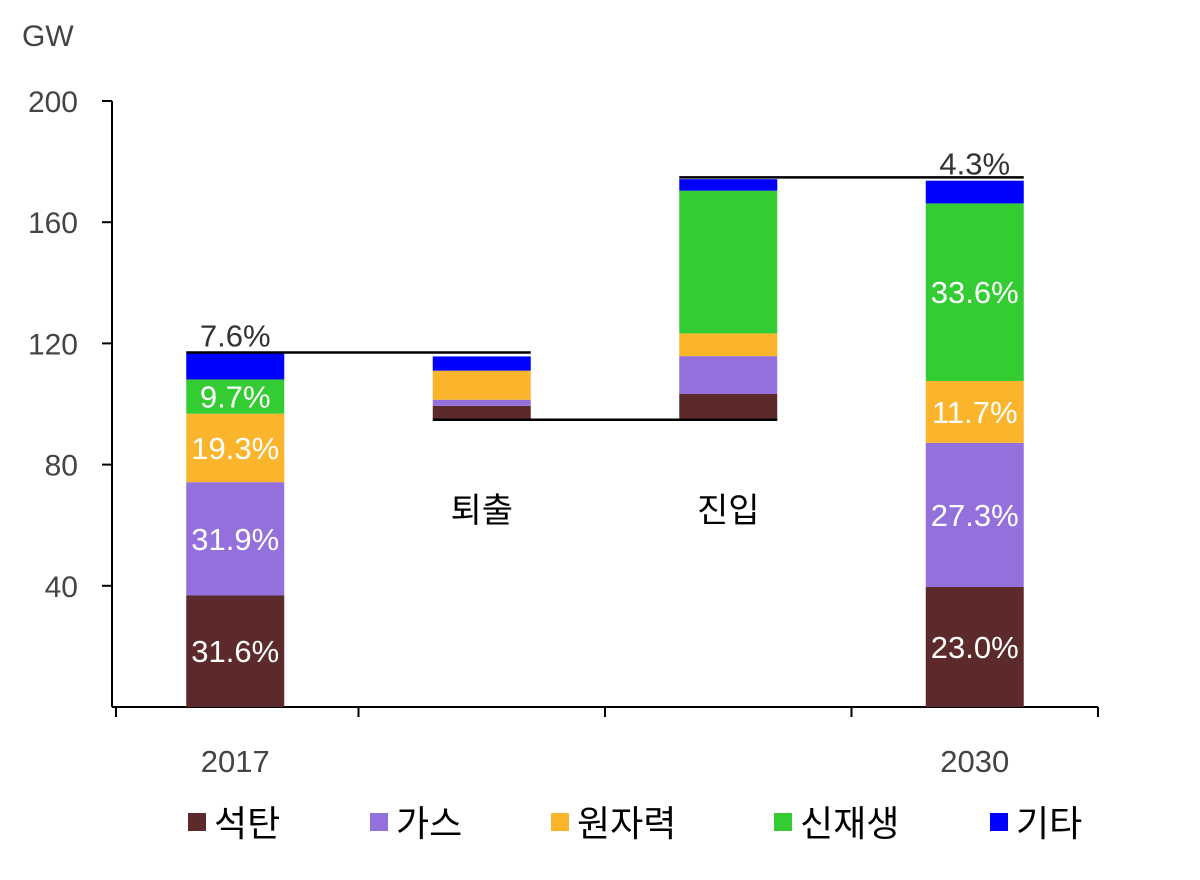 The width and height of the screenshot is (1200, 880). Describe the element at coordinates (626, 824) in the screenshot. I see `legend-label: 원자력` at that location.